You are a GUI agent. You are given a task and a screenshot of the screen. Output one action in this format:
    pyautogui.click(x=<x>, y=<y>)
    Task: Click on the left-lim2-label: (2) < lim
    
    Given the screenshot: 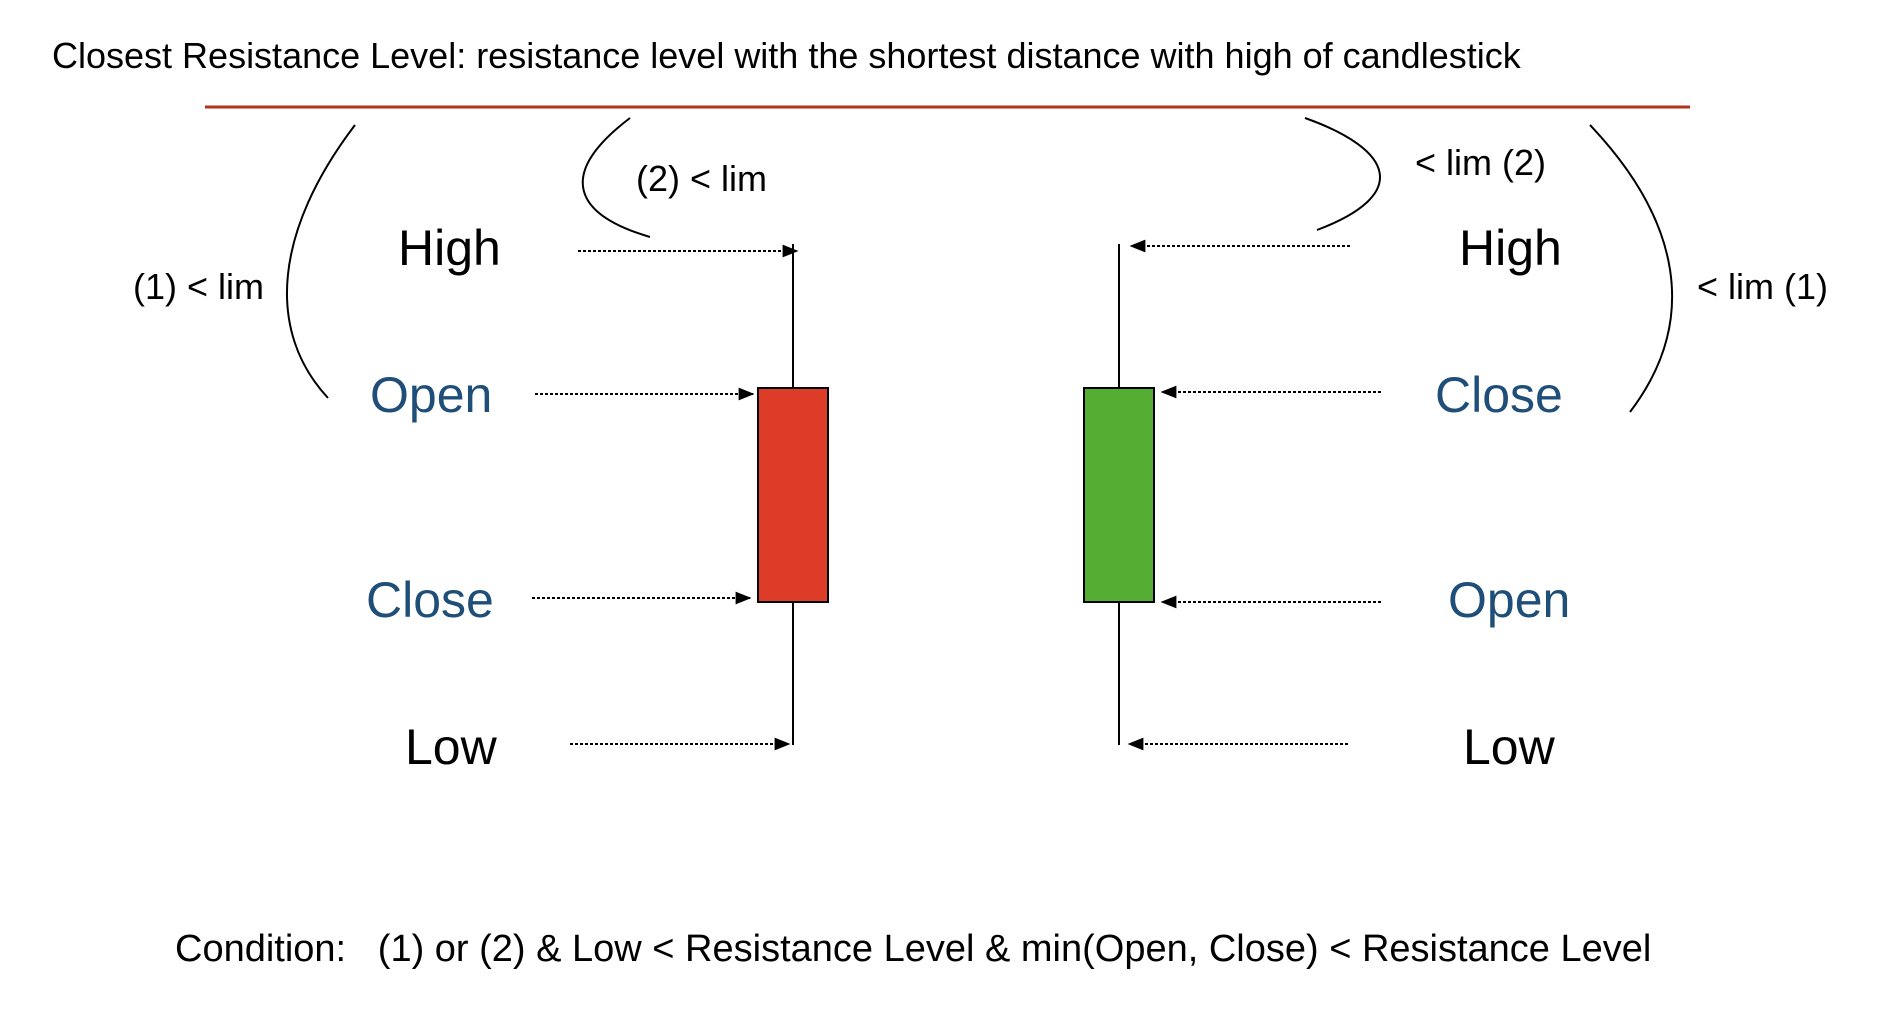 What is the action you would take?
    pyautogui.click(x=701, y=178)
    